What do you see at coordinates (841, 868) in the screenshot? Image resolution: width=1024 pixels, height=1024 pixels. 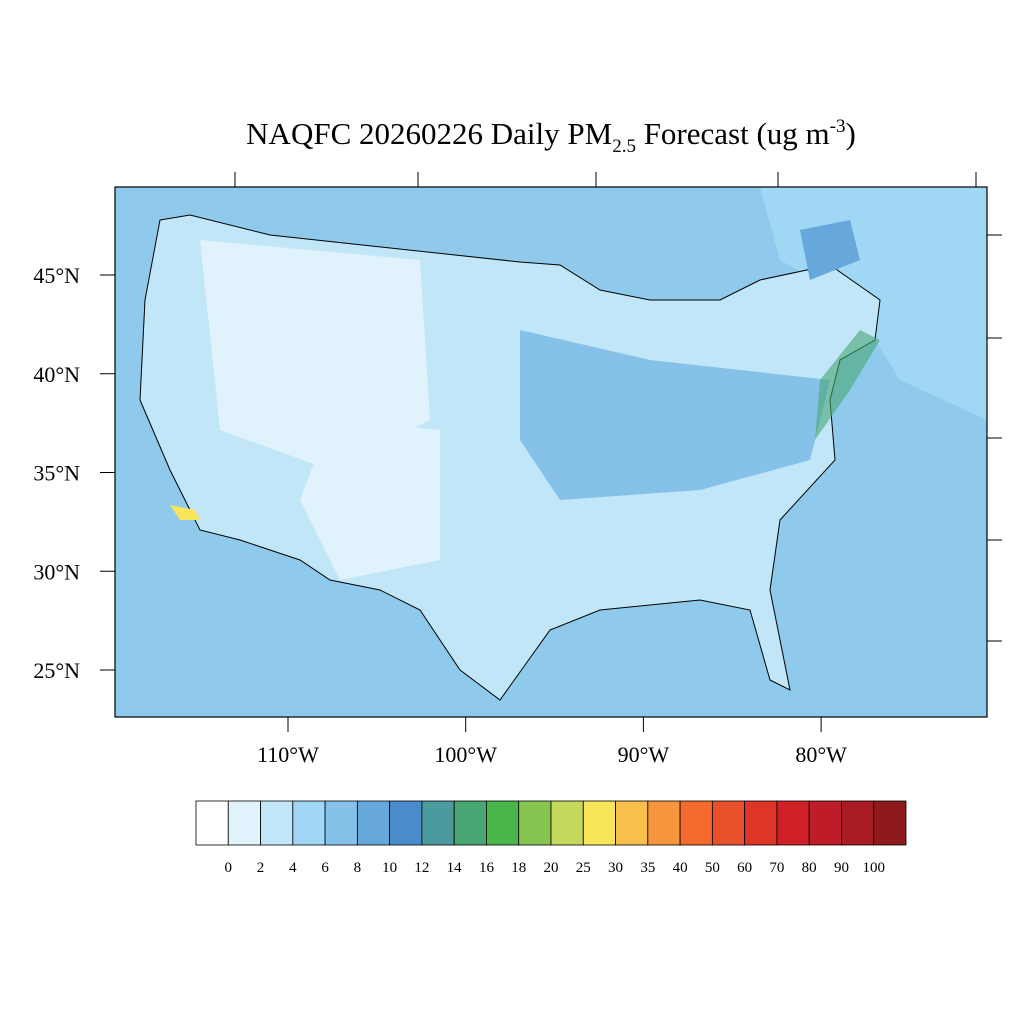 I see `colorbar-label: 90` at bounding box center [841, 868].